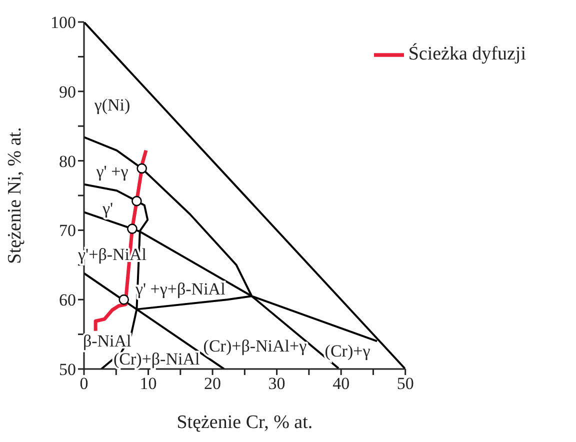  I want to click on x-tick-label: 10, so click(148, 384).